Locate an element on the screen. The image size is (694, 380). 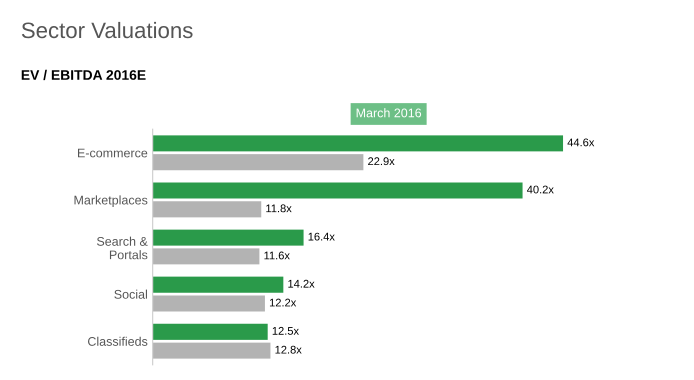
y-tick-label: E-commerce is located at coordinates (113, 153).